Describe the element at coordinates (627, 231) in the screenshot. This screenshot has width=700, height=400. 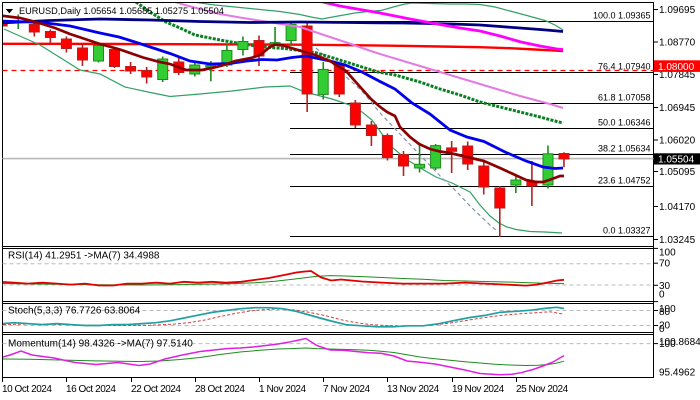
I see `svg-text: 0.0 1.03327` at that location.